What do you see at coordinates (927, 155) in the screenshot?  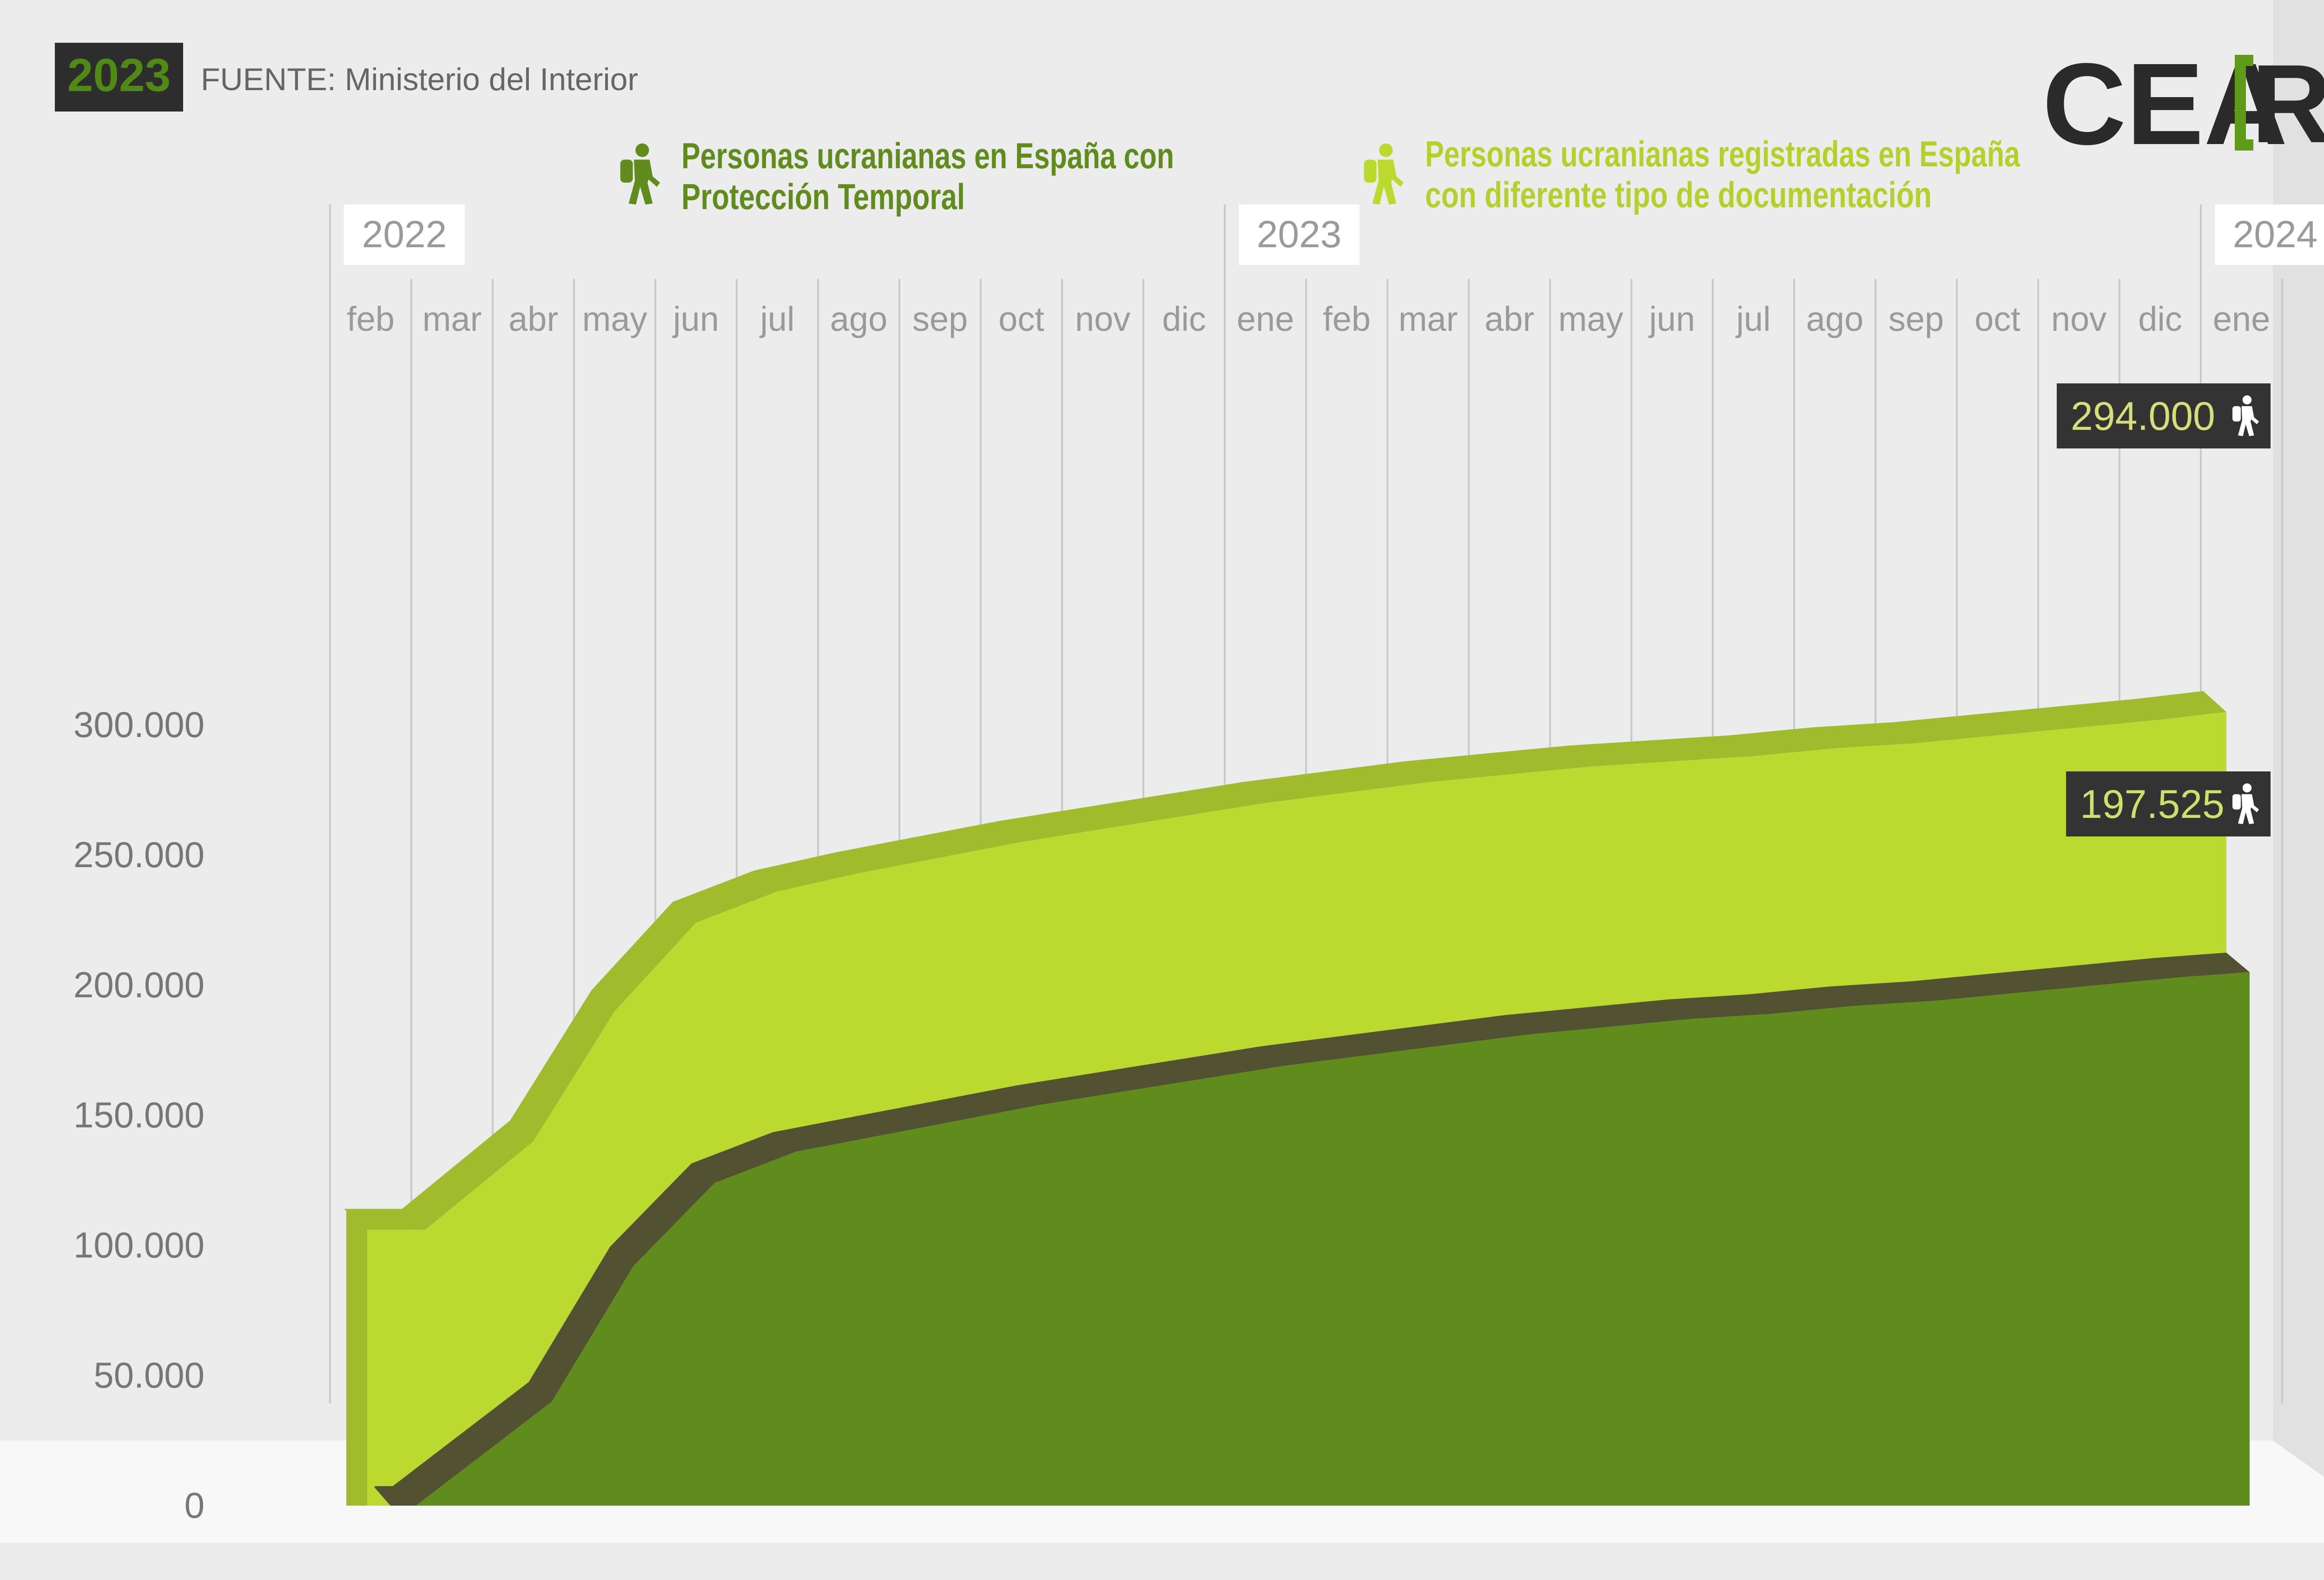 I see `legend-protection-line1: Personas ucranianas en España con` at bounding box center [927, 155].